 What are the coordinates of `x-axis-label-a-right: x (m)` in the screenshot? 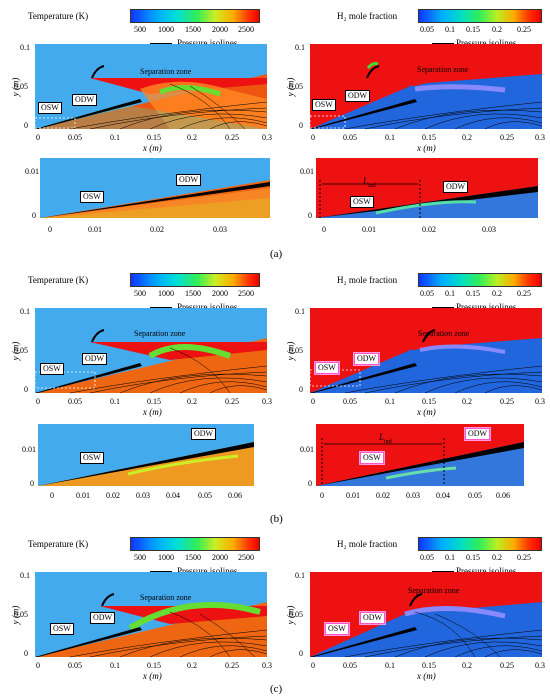 It's located at (426, 148).